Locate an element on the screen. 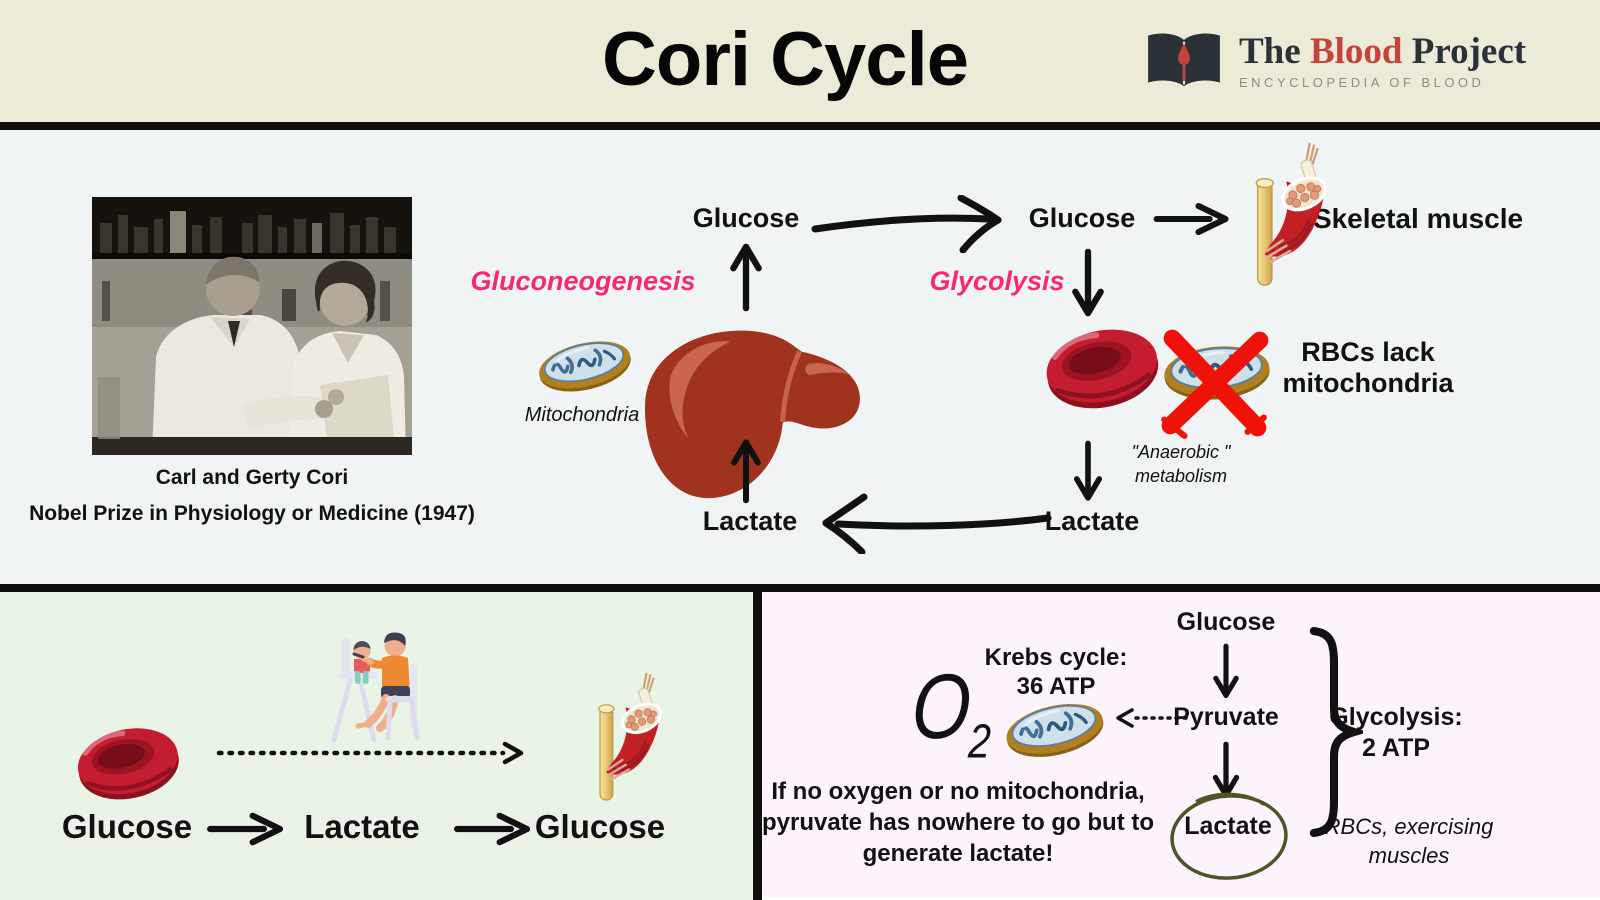 This screenshot has height=900, width=1600. arrow-lactate-to-lactate is located at coordinates (931, 523).